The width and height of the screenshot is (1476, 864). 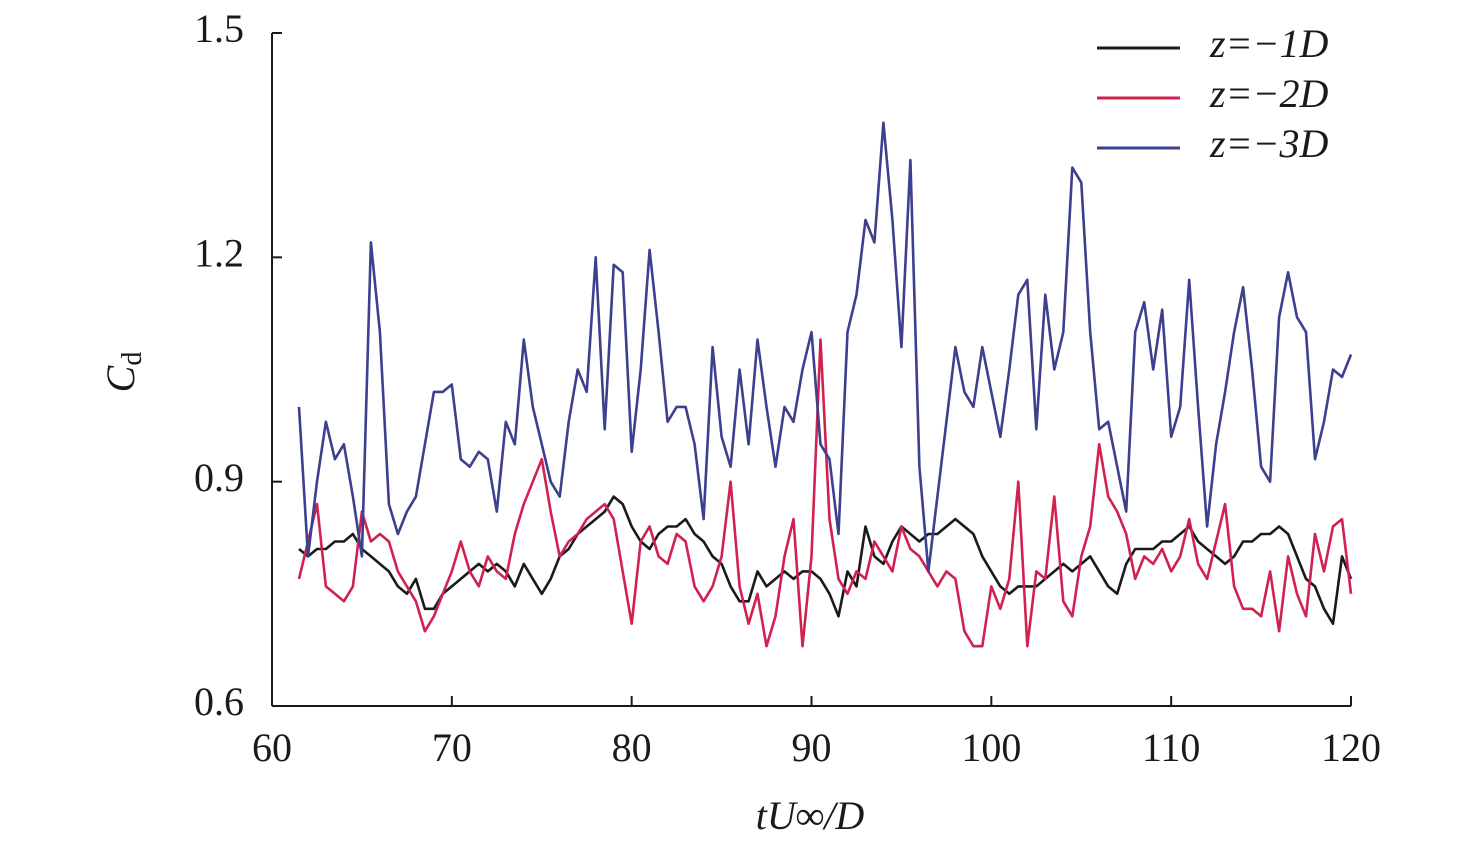 I want to click on legend-label: z=−2D, so click(x=1269, y=93).